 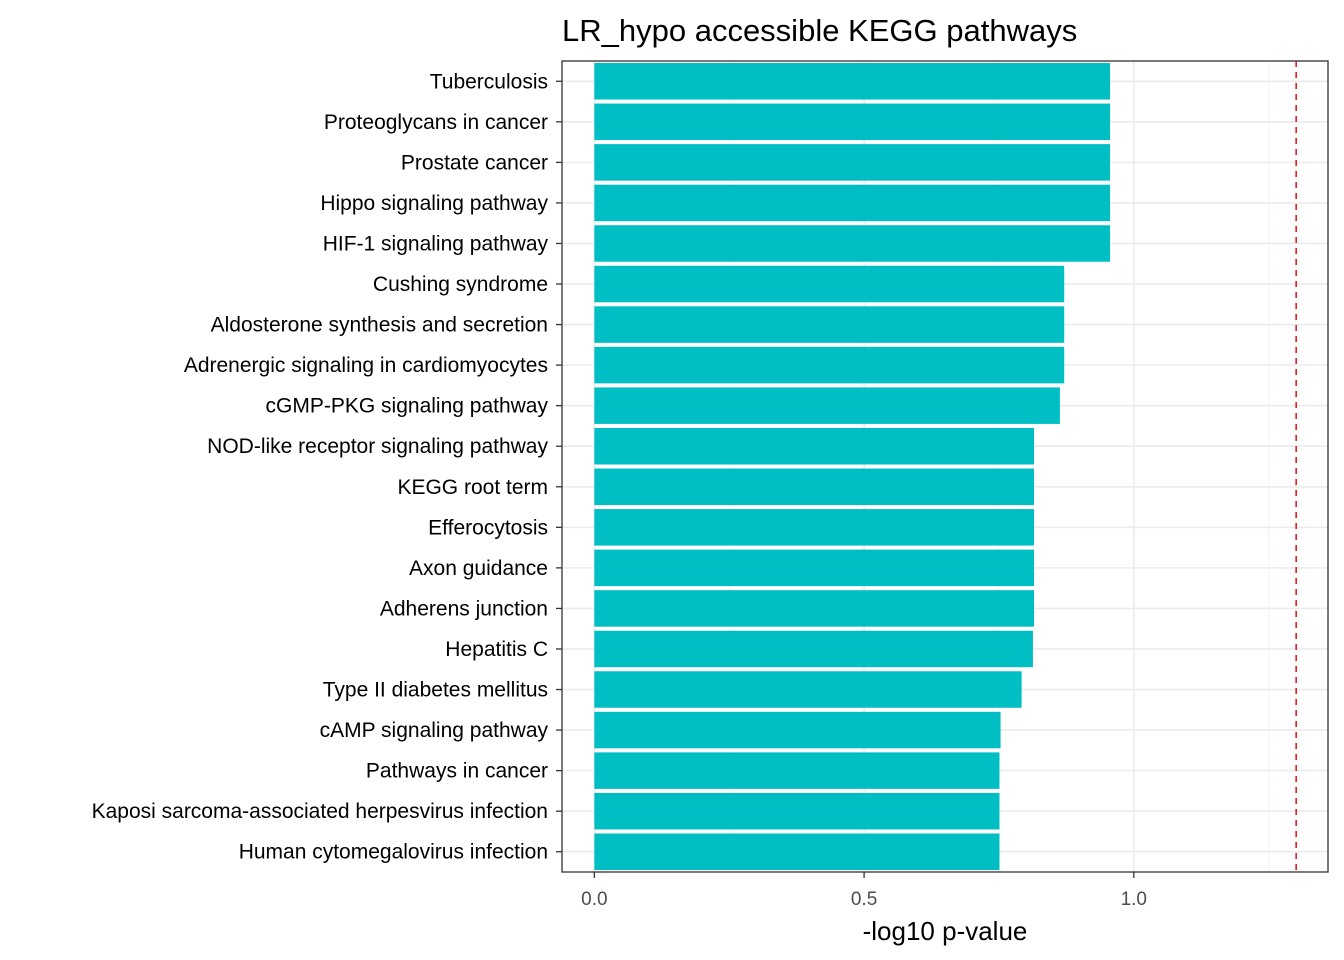 I want to click on y-tick-label: KEGG root term, so click(x=472, y=487).